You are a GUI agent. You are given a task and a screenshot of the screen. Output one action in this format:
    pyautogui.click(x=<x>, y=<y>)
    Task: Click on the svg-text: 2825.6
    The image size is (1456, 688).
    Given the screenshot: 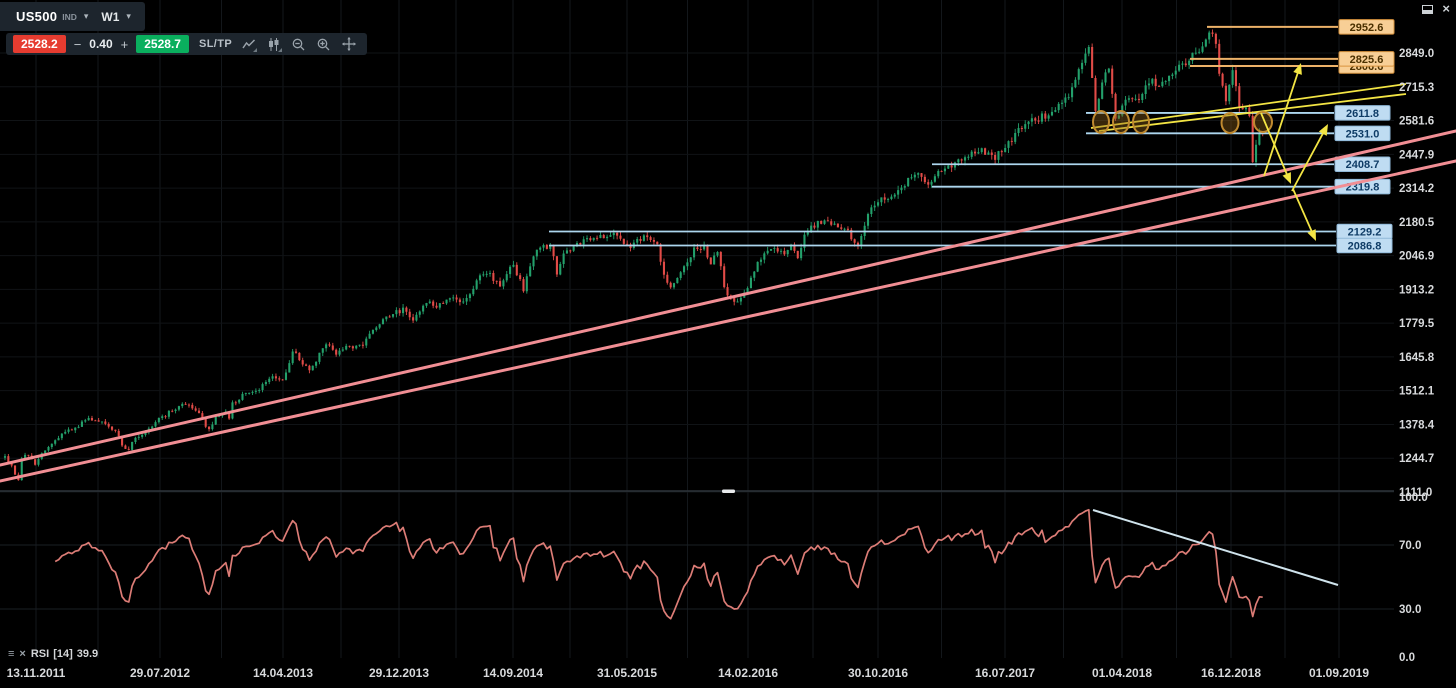 What is the action you would take?
    pyautogui.click(x=1367, y=60)
    